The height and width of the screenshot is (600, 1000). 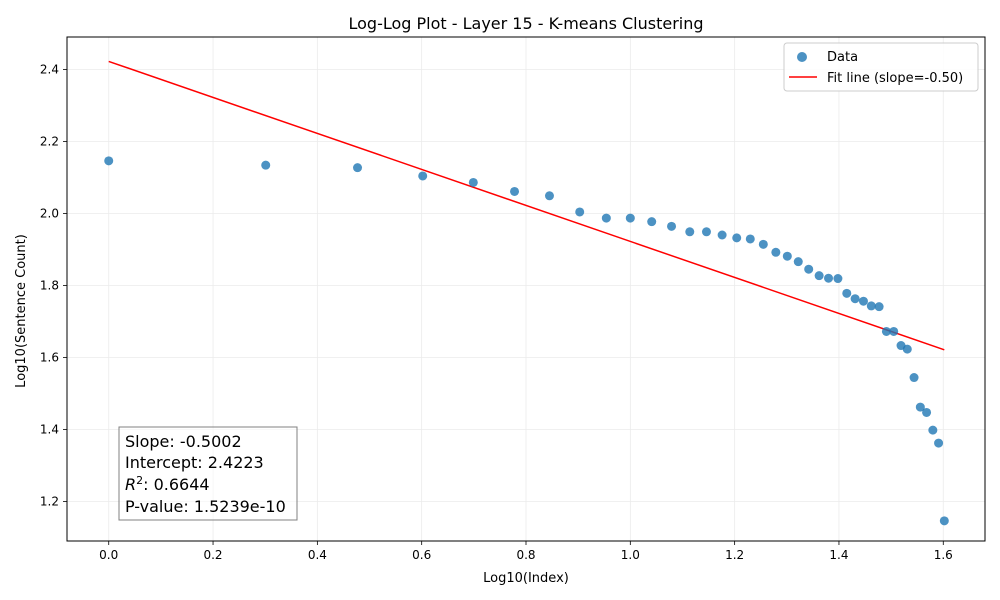 I want to click on x-tick-label: 0.6, so click(x=421, y=555).